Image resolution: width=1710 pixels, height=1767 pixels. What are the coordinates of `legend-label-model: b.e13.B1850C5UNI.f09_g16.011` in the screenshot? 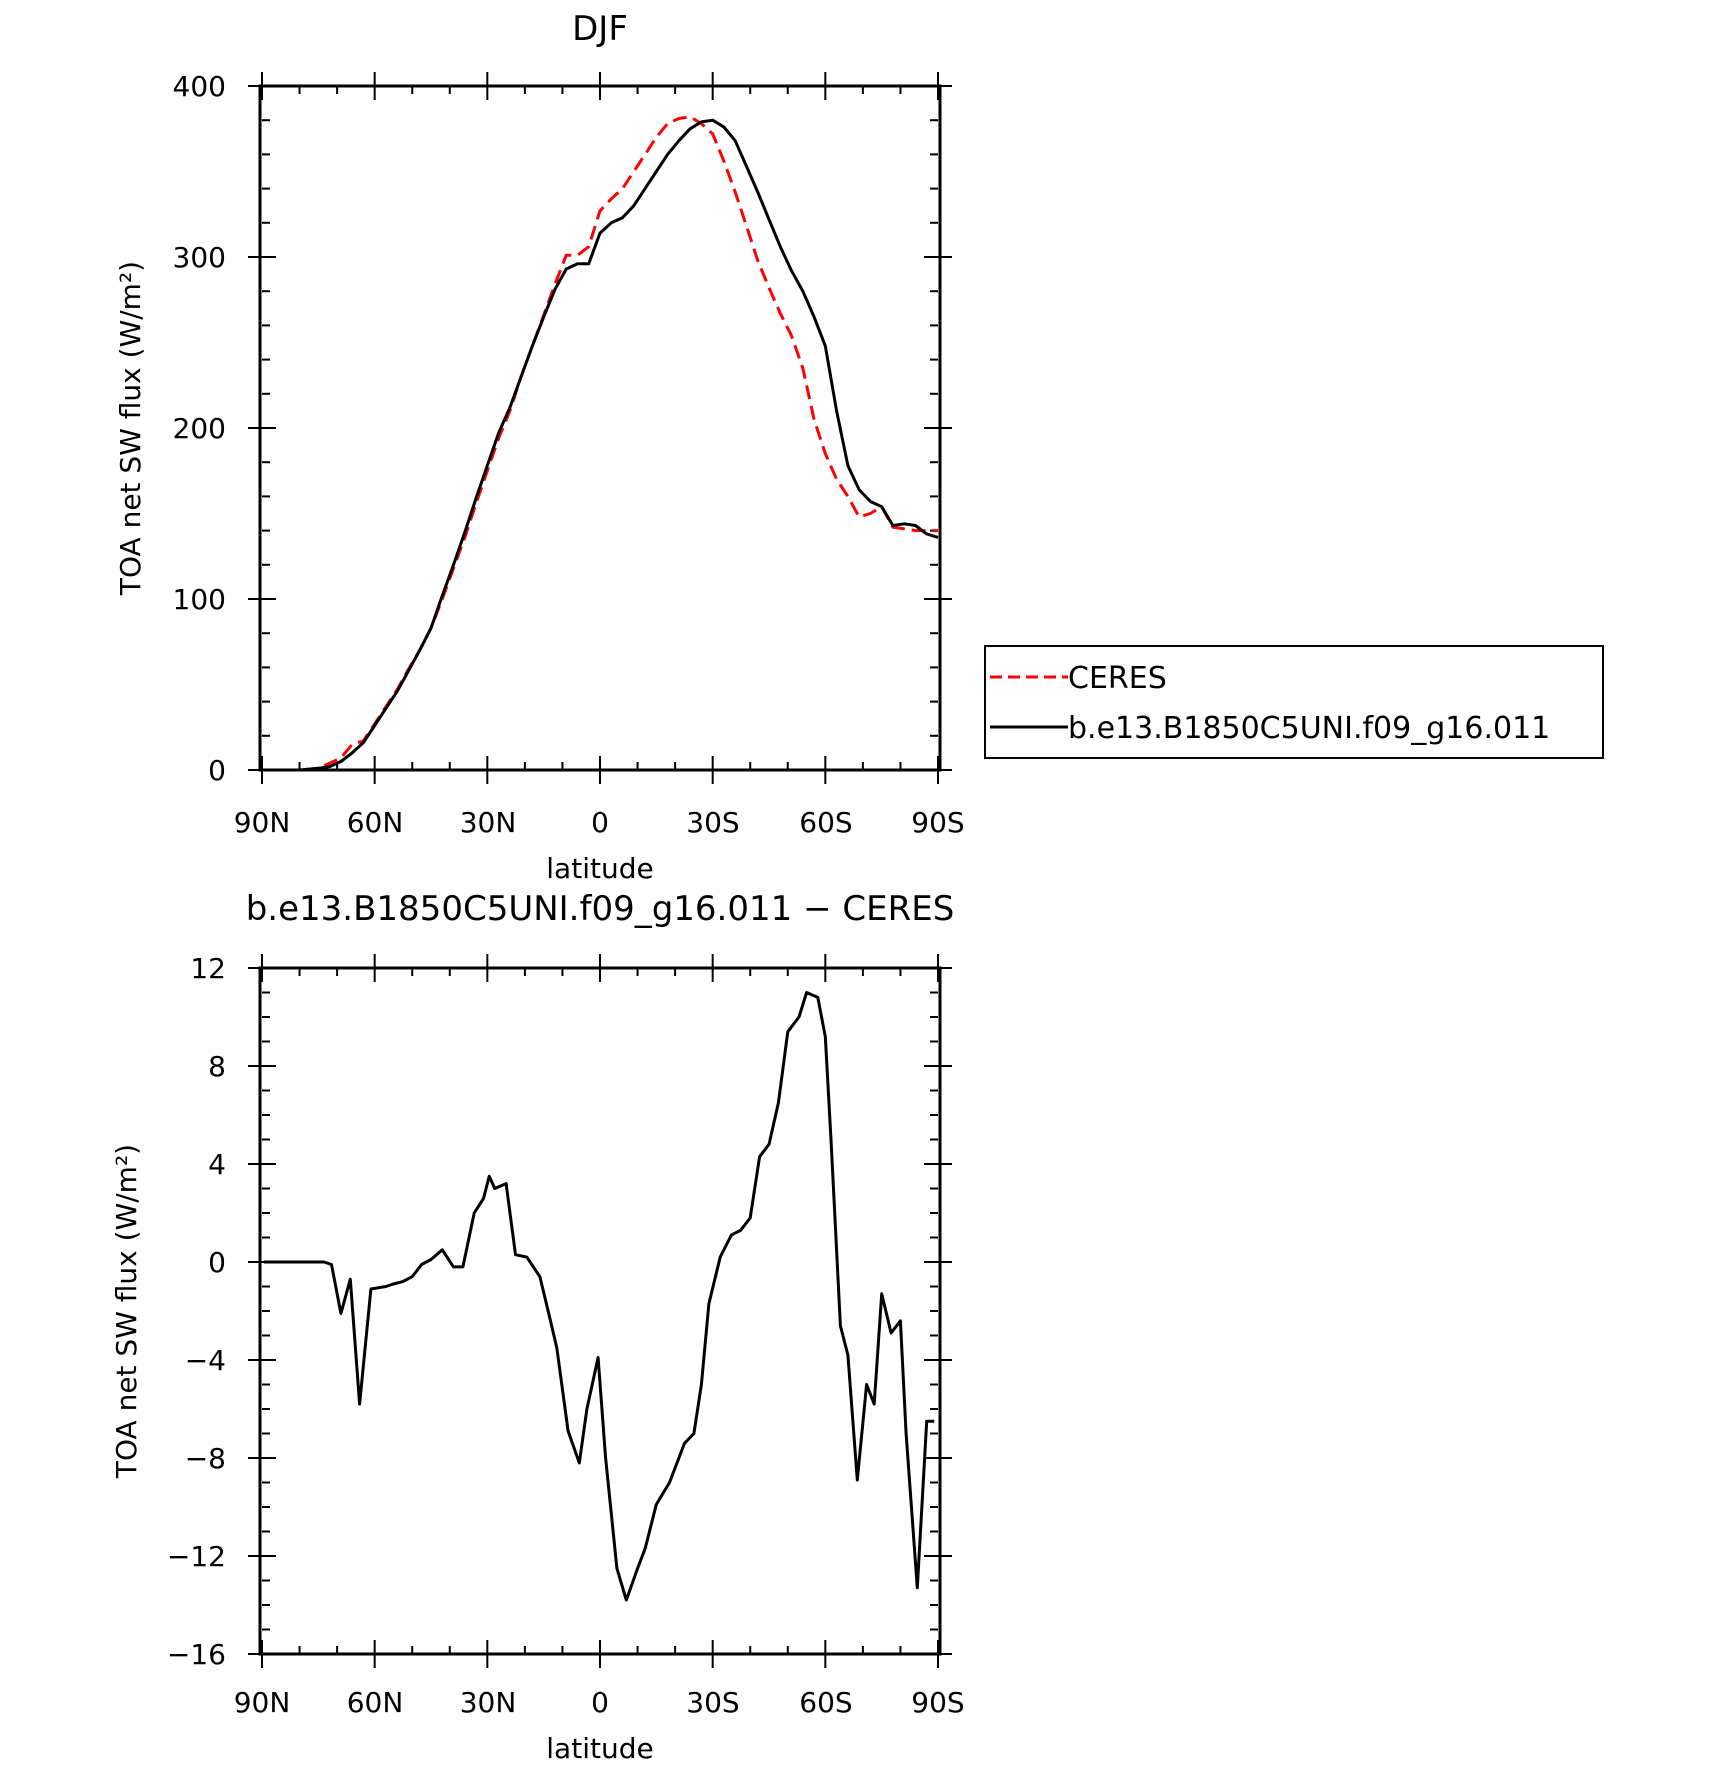 It's located at (1309, 728).